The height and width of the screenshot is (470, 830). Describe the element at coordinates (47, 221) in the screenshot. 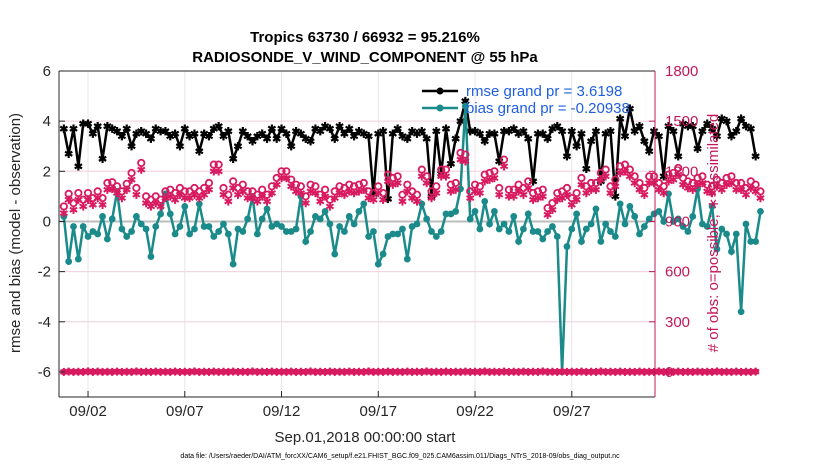

I see `y-tick-label: 0` at that location.